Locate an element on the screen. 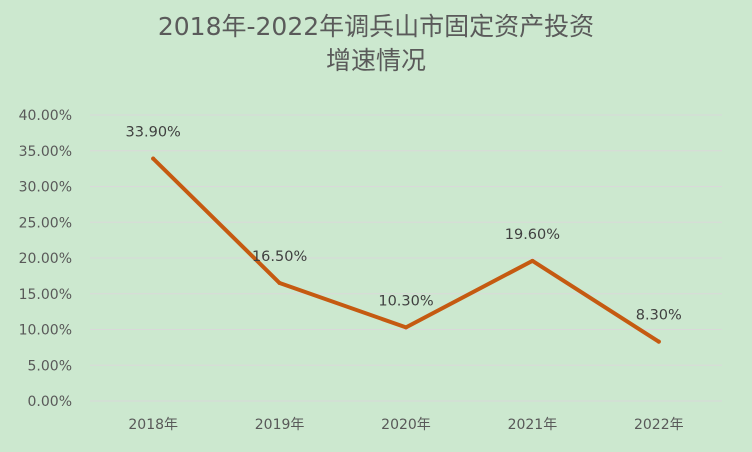  y-tick-label: 5.00% is located at coordinates (50, 366).